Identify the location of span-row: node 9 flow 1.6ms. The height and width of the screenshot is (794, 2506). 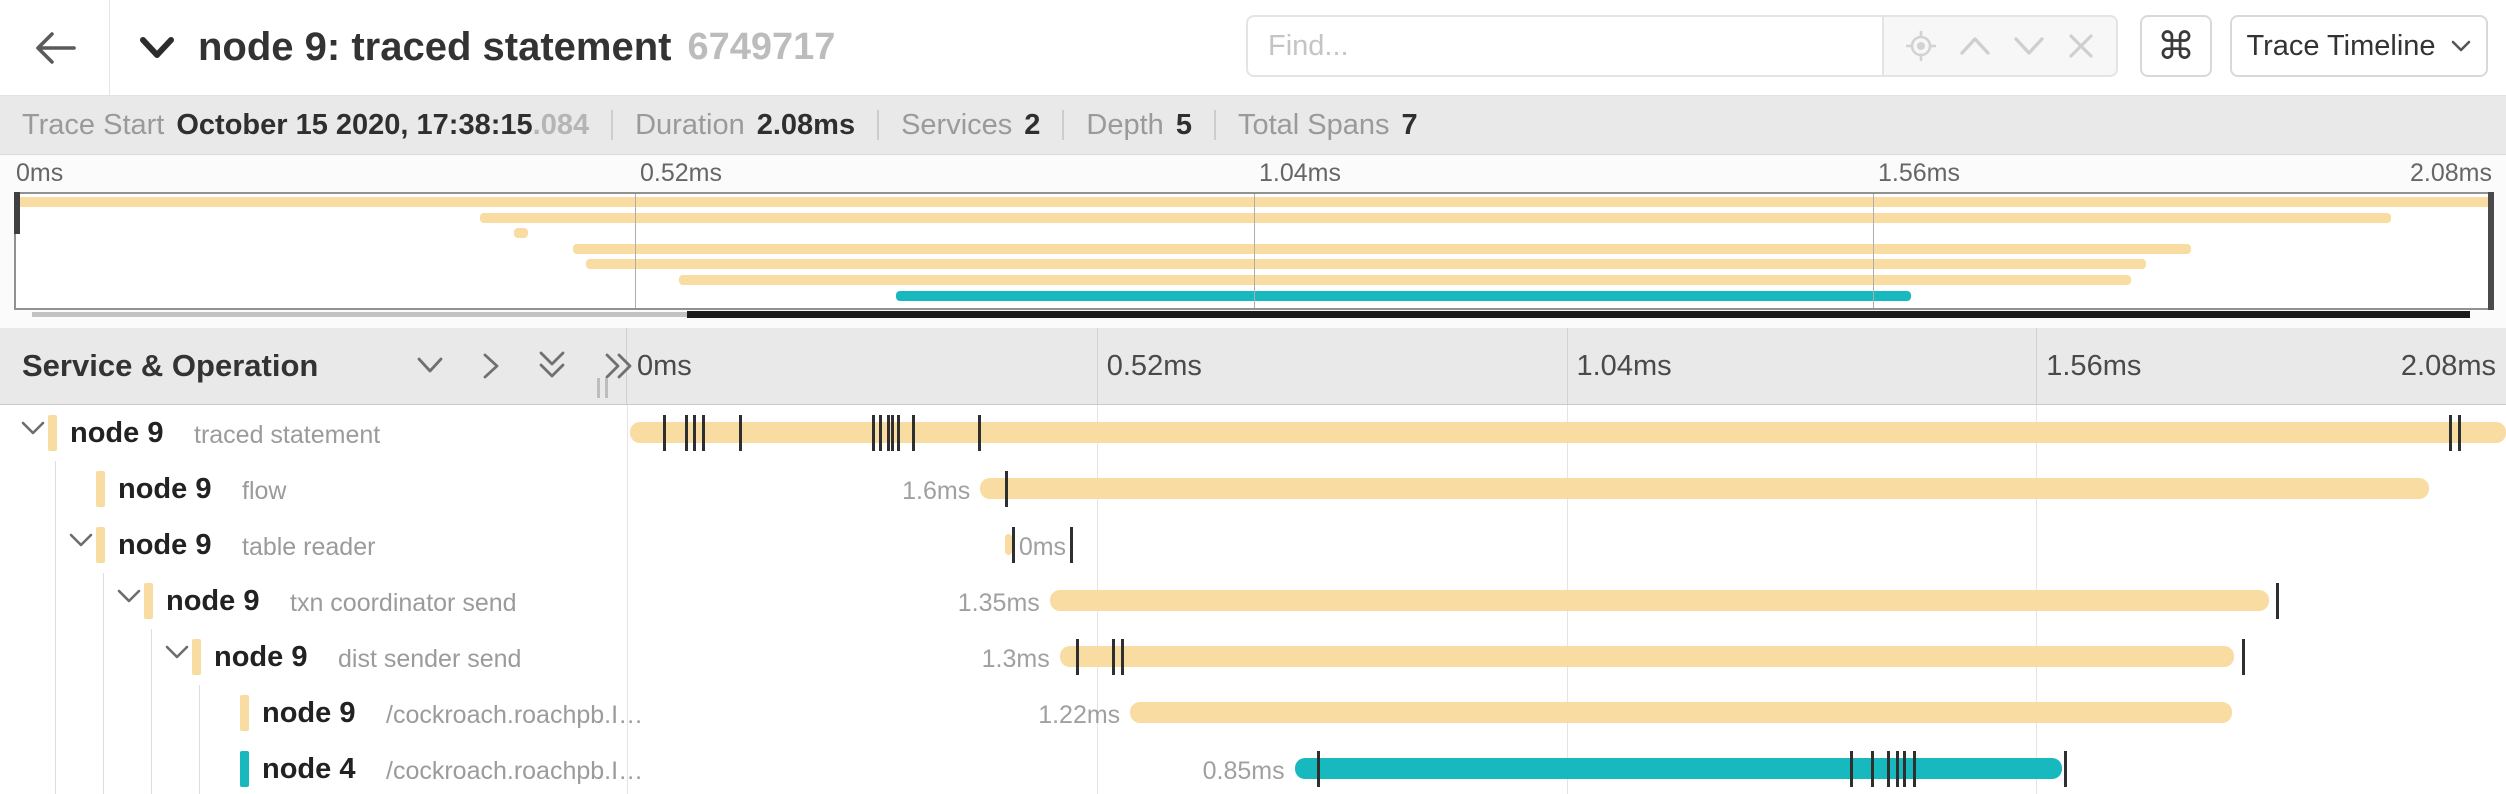
(1253, 489).